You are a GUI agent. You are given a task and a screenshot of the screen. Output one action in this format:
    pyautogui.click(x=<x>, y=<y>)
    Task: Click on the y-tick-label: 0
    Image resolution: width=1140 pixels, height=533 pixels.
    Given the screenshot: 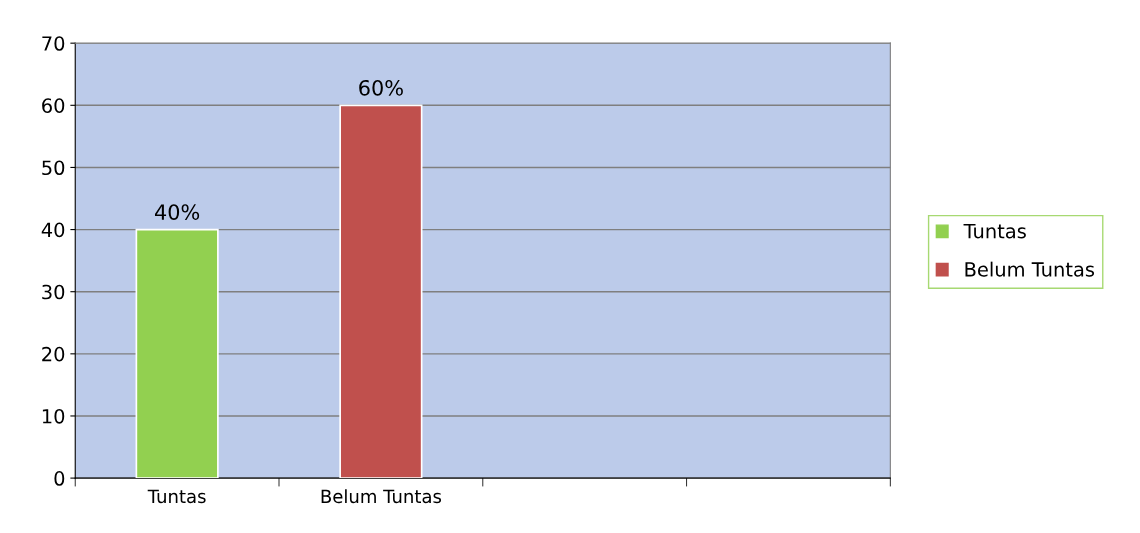 What is the action you would take?
    pyautogui.click(x=59, y=478)
    